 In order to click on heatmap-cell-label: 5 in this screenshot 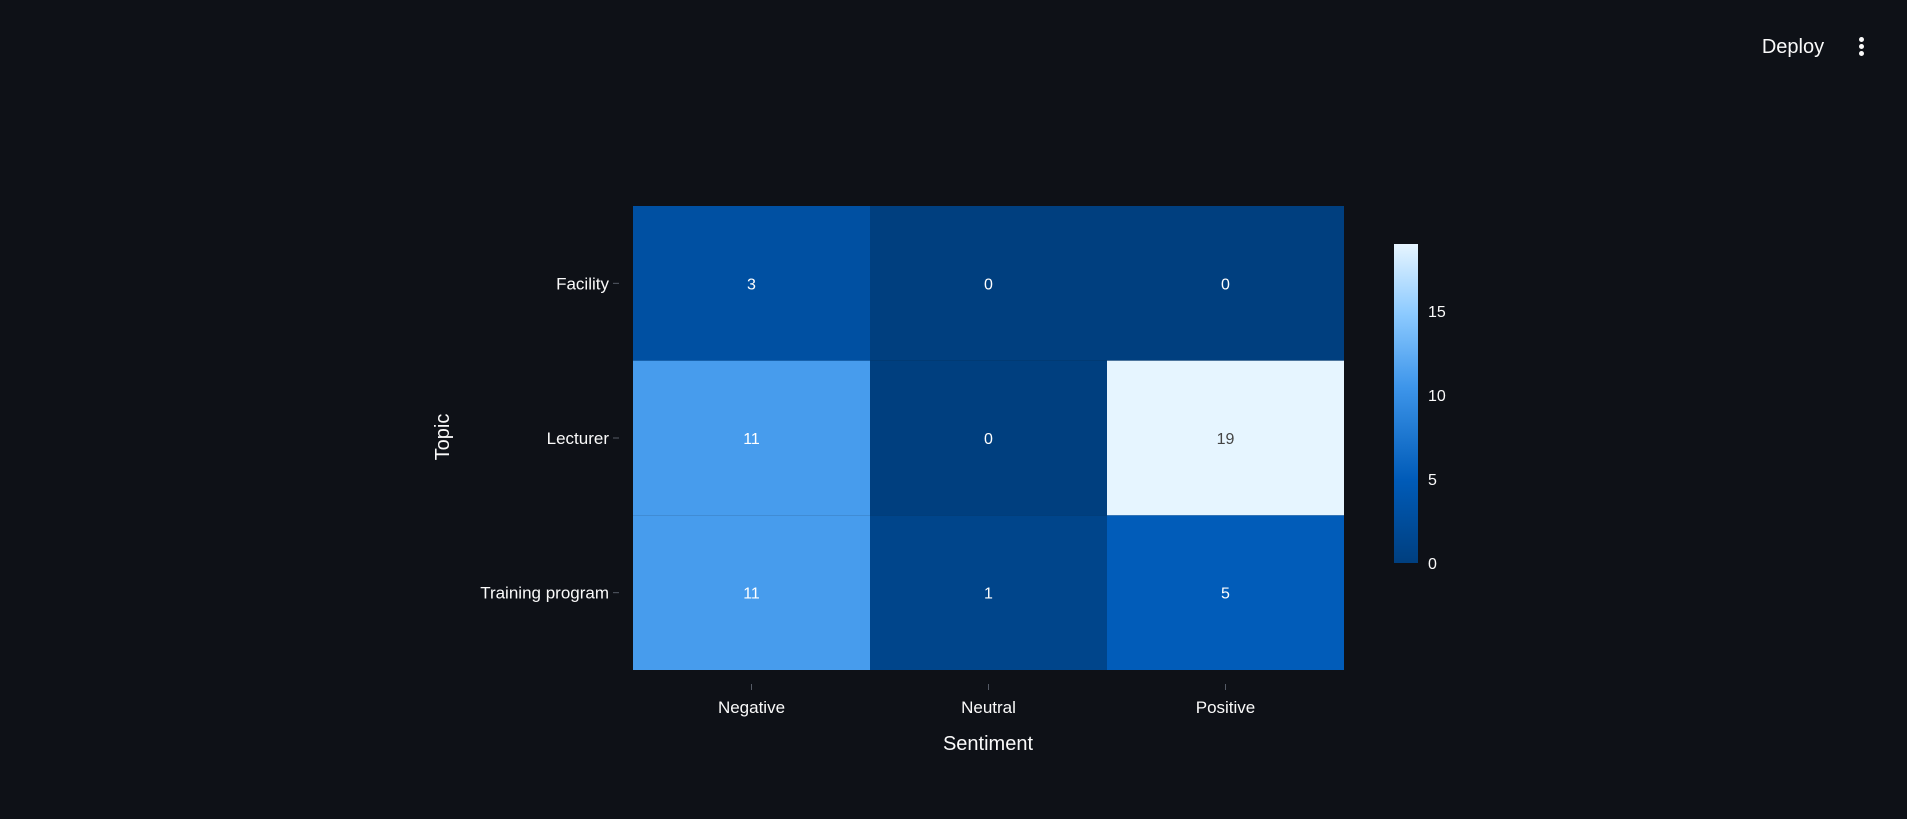, I will do `click(1225, 594)`.